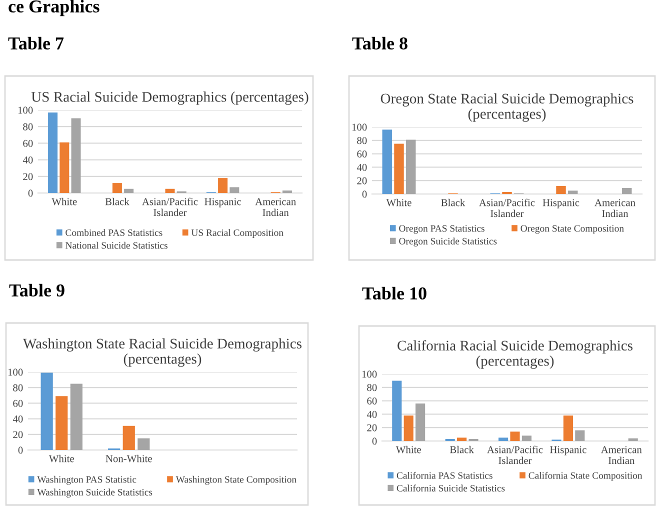 The height and width of the screenshot is (522, 663). What do you see at coordinates (450, 488) in the screenshot?
I see `legend-label: California Suicide Statistics` at bounding box center [450, 488].